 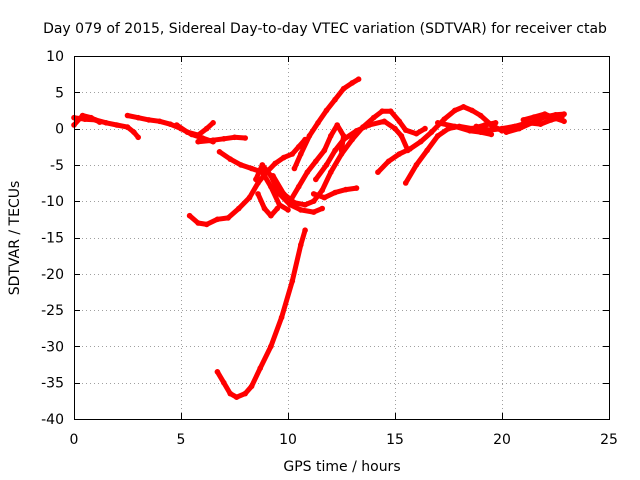 I want to click on y-tick-label: -30, so click(x=52, y=347).